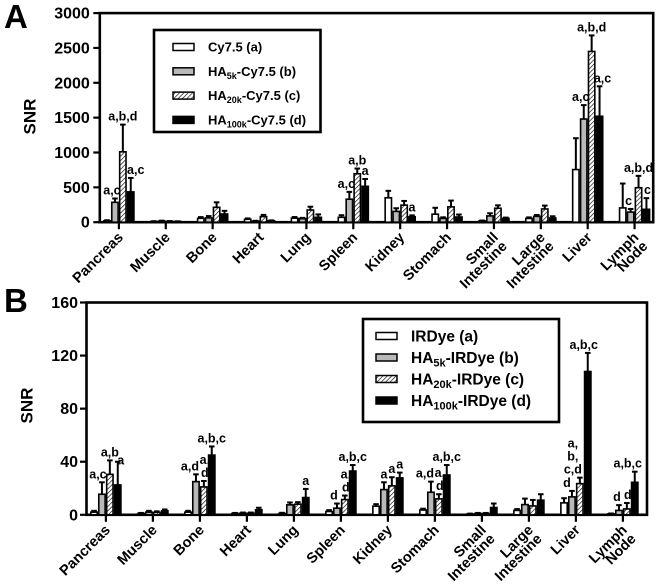  Describe the element at coordinates (536, 219) in the screenshot. I see `bar-large-intestine-ha5k-cy7-5-b` at that location.